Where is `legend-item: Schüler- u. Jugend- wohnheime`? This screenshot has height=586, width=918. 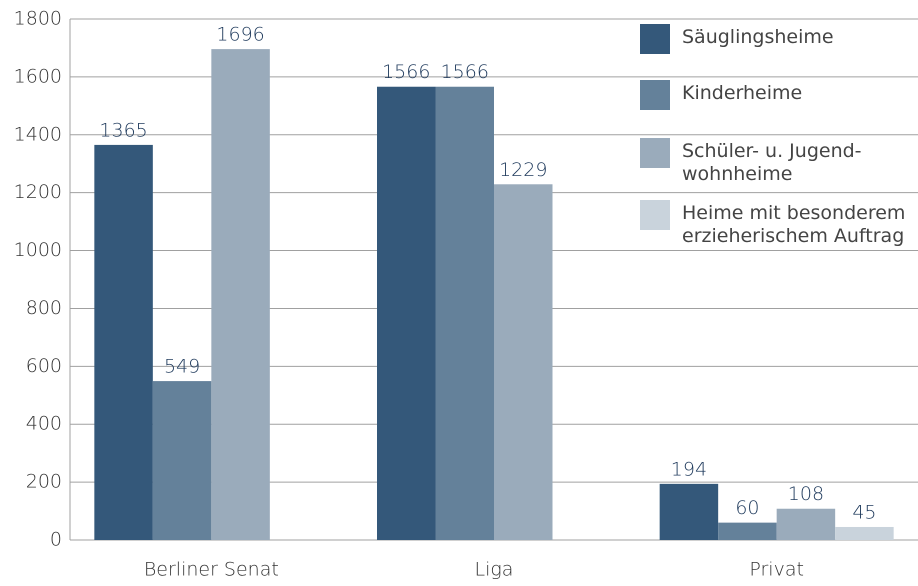 legend-item: Schüler- u. Jugend- wohnheime is located at coordinates (751, 162).